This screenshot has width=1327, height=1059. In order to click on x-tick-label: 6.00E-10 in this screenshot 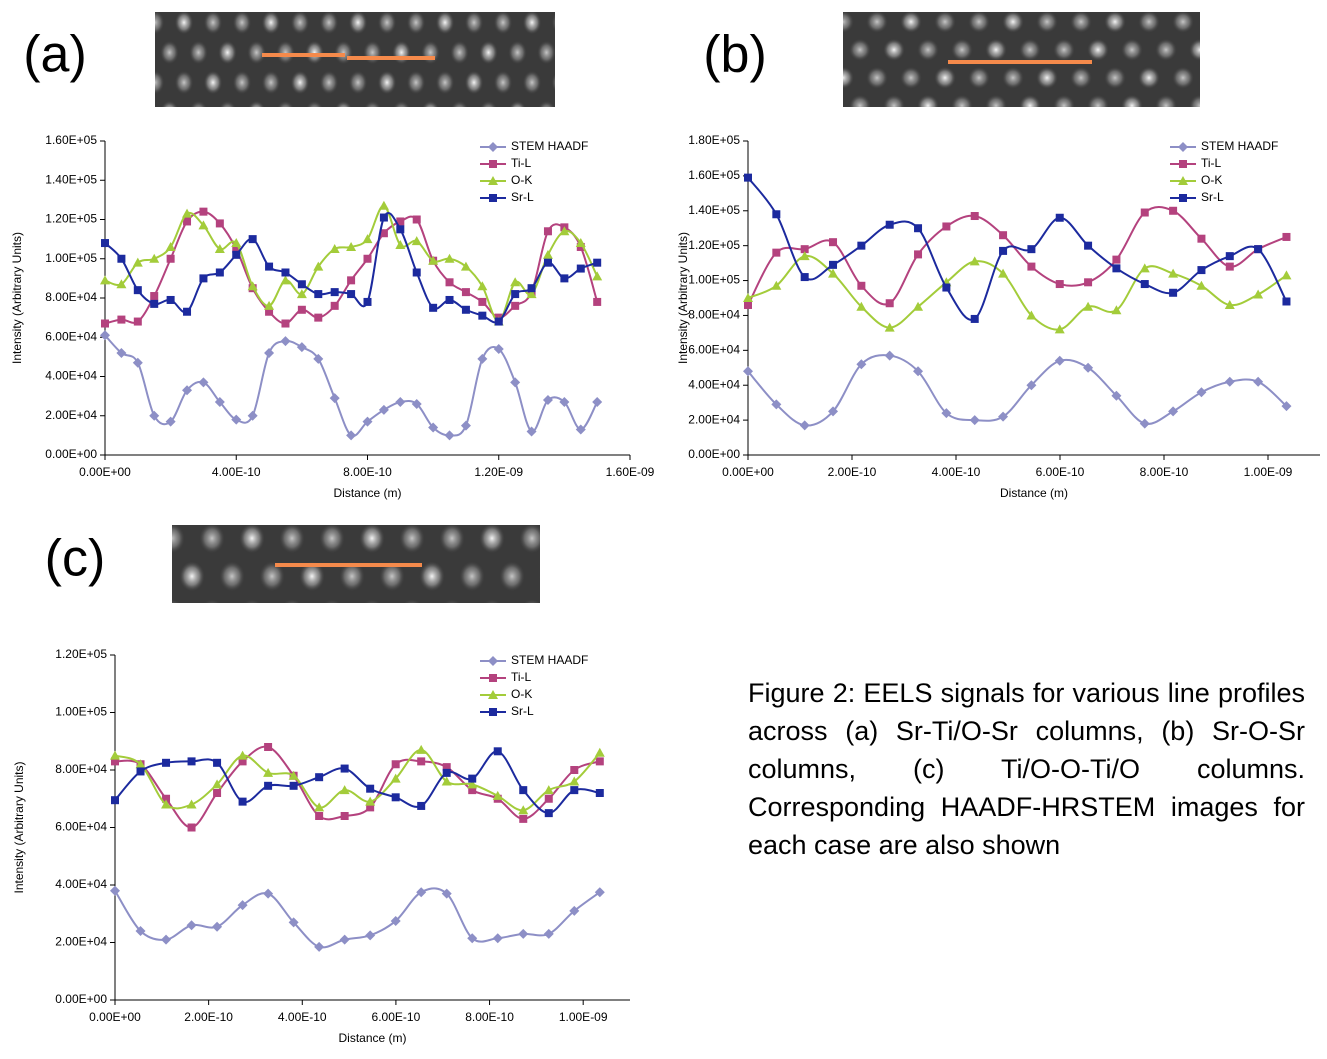, I will do `click(1060, 472)`.